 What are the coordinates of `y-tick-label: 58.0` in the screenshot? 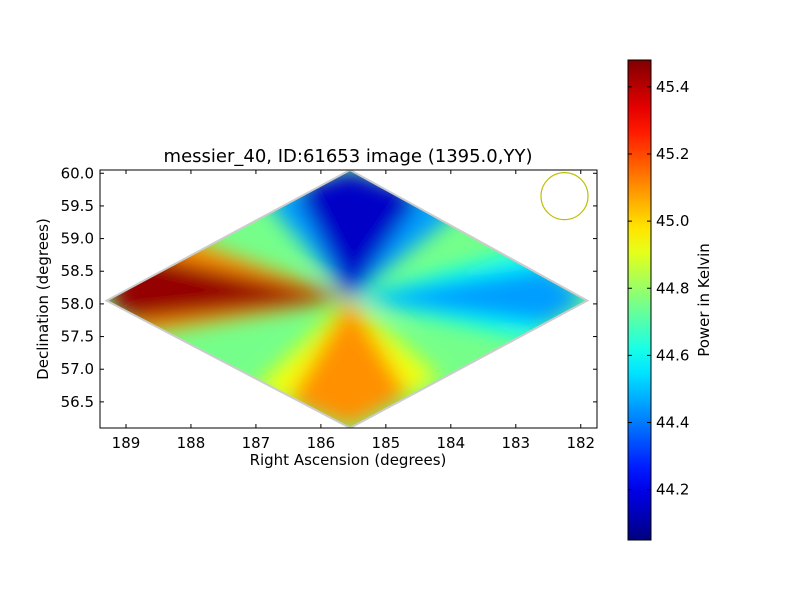 It's located at (77, 304).